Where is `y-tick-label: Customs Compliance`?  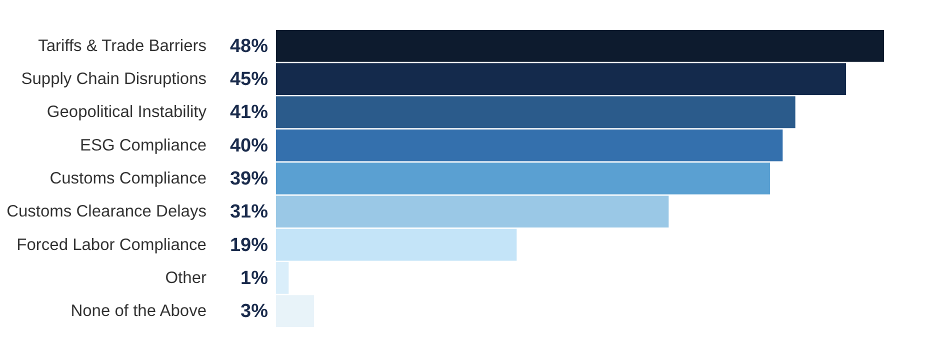 y-tick-label: Customs Compliance is located at coordinates (128, 179).